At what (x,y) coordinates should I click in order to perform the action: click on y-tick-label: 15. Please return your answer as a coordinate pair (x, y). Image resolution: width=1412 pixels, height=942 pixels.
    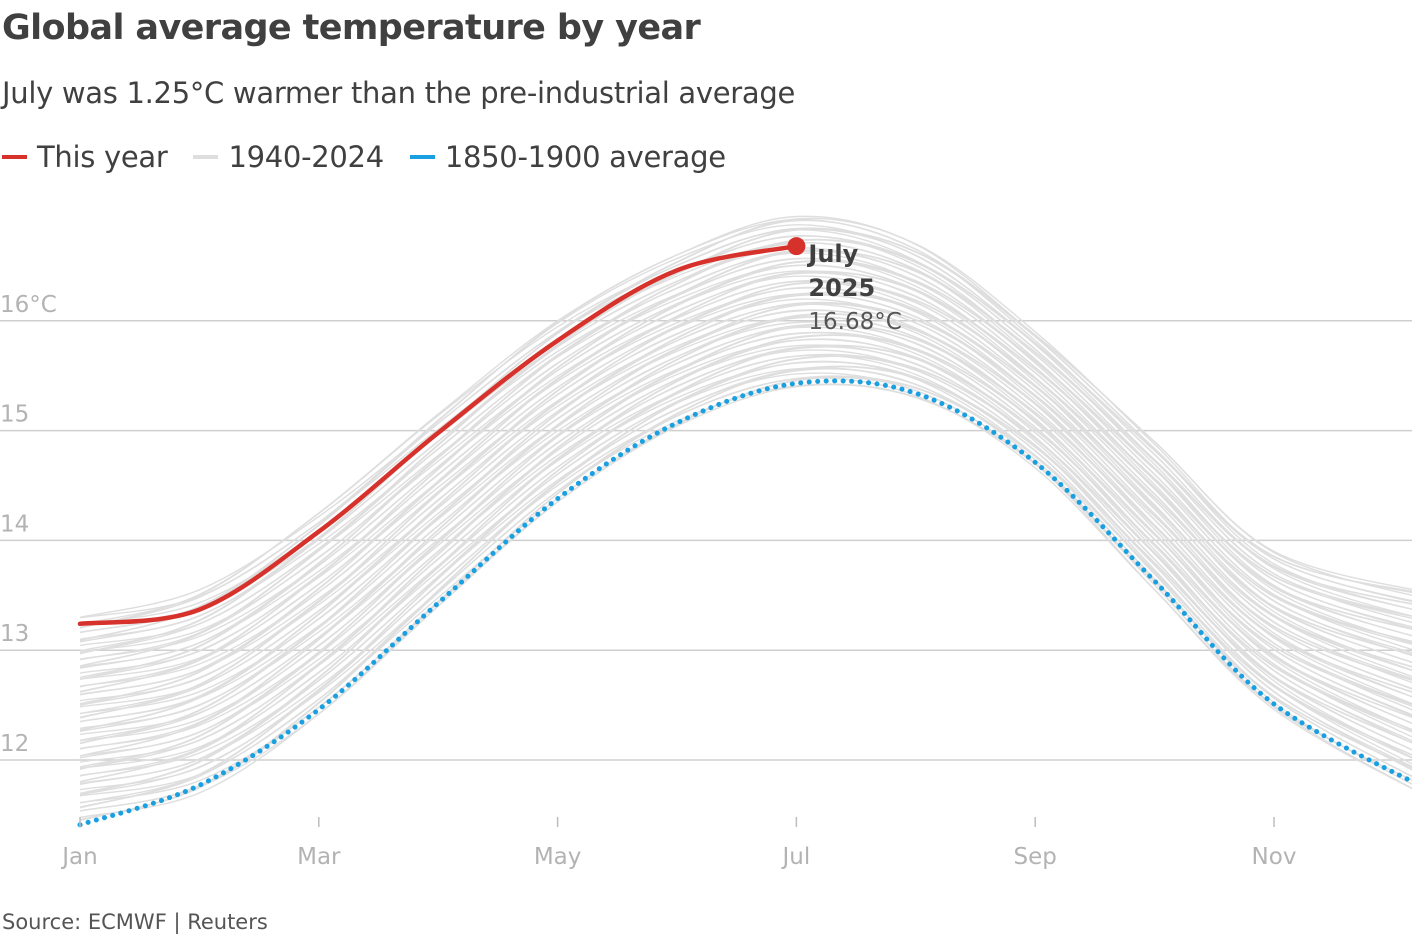
    Looking at the image, I should click on (14, 415).